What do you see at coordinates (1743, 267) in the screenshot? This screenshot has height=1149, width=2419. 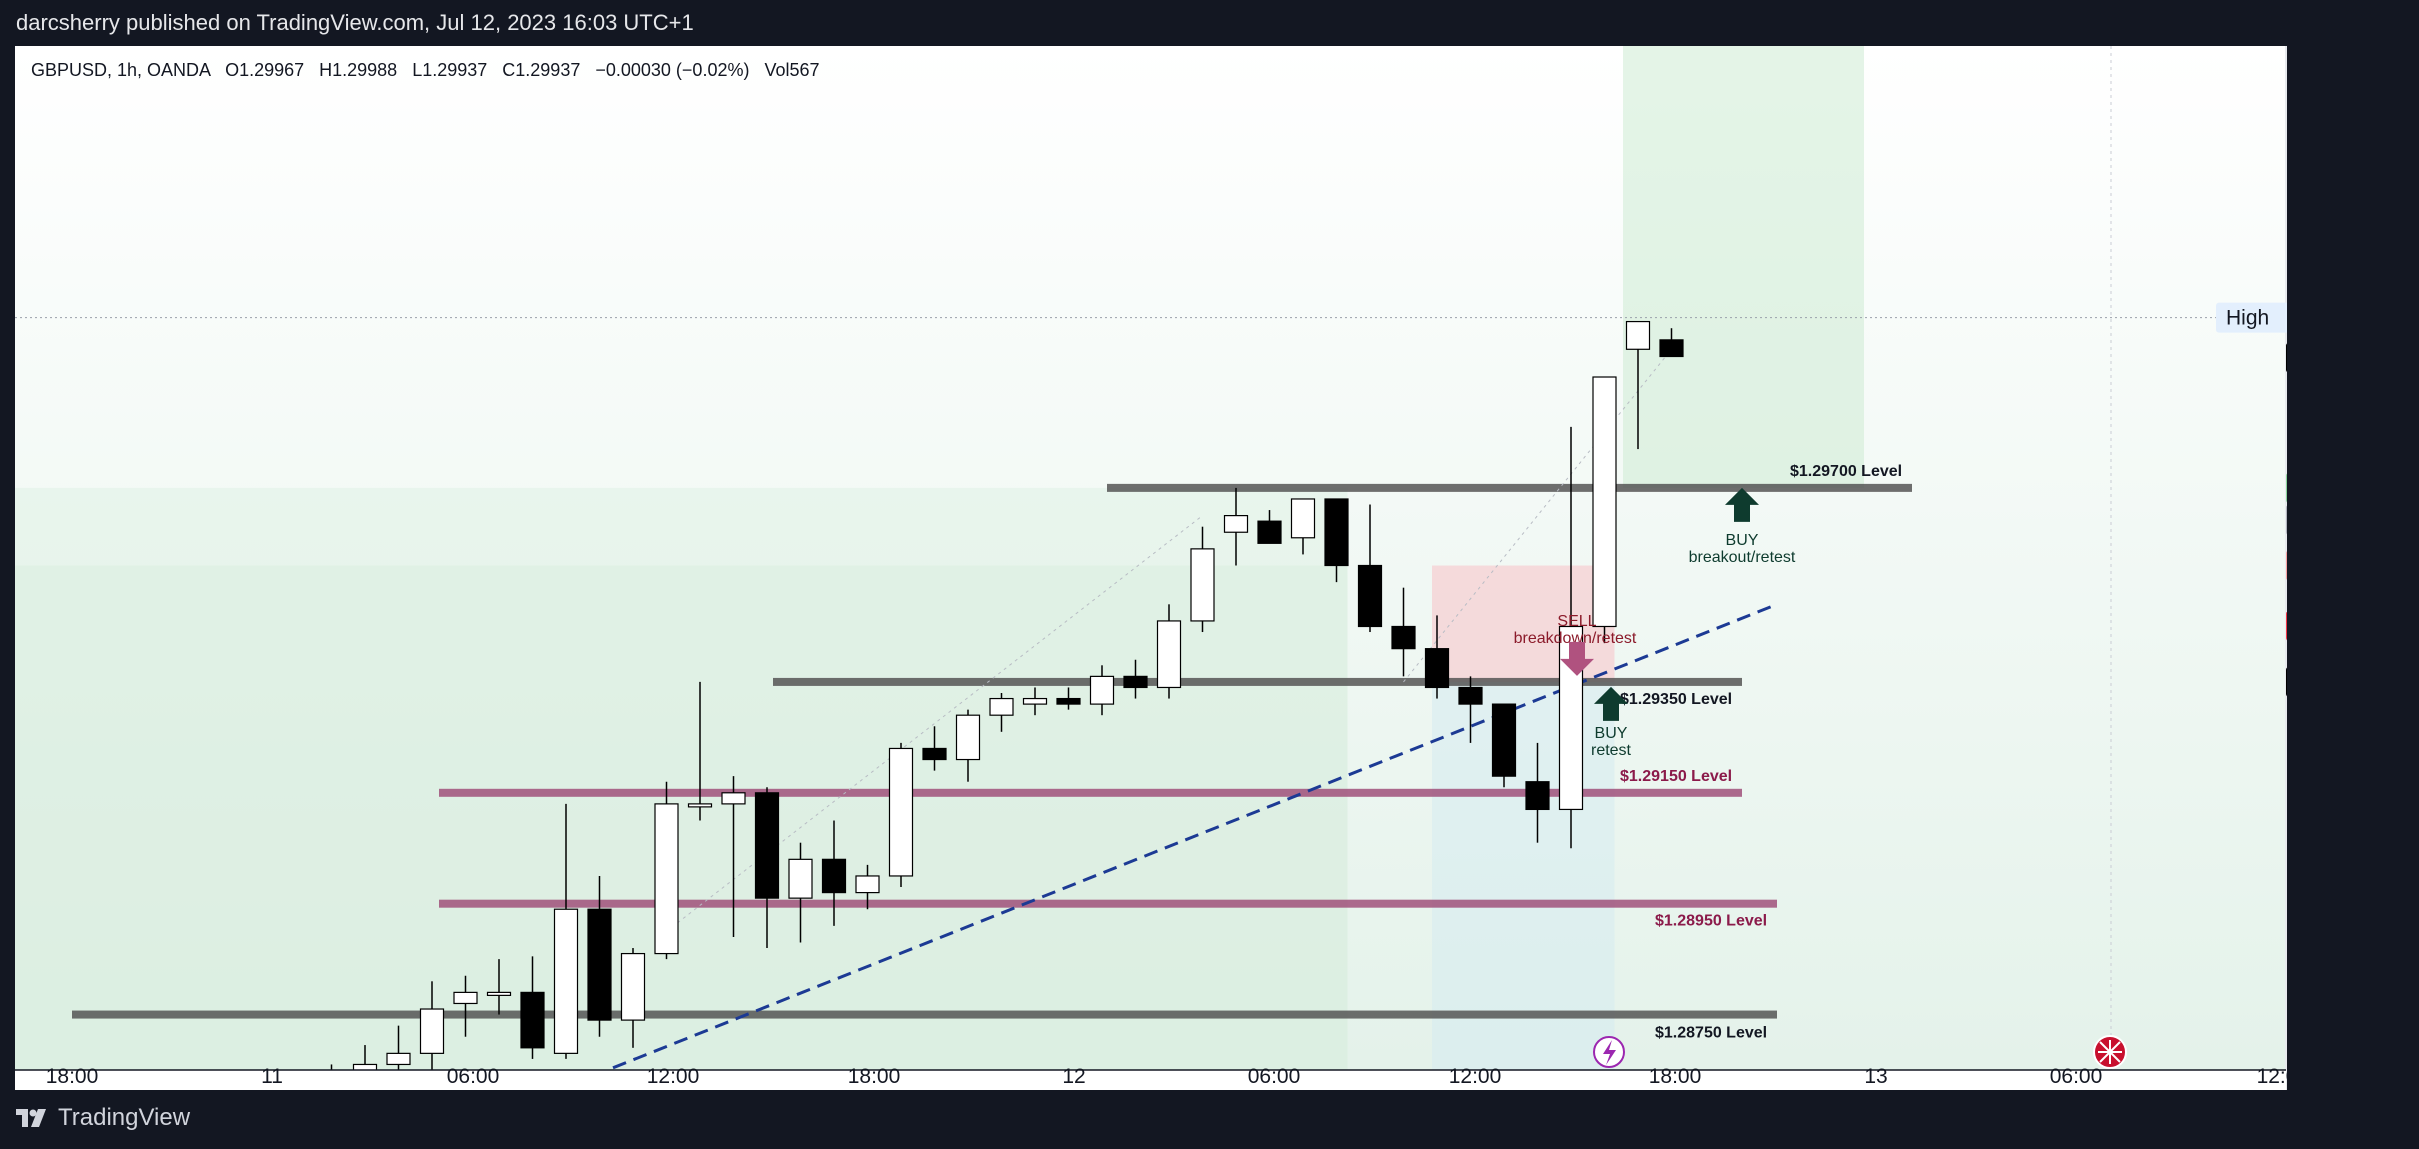 I see `long-target-zone` at bounding box center [1743, 267].